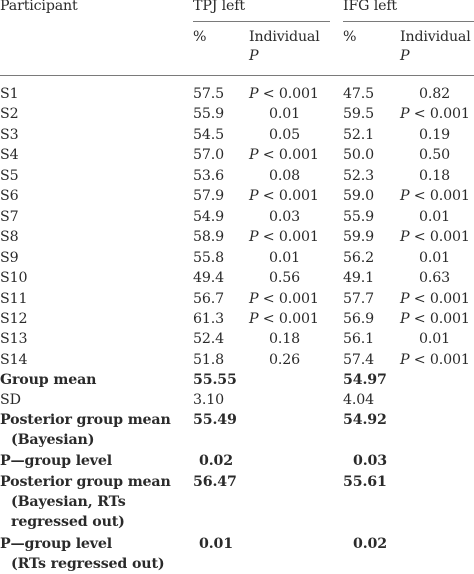 This screenshot has width=474, height=574. What do you see at coordinates (358, 339) in the screenshot?
I see `ifg-percent-cell: 56.1` at bounding box center [358, 339].